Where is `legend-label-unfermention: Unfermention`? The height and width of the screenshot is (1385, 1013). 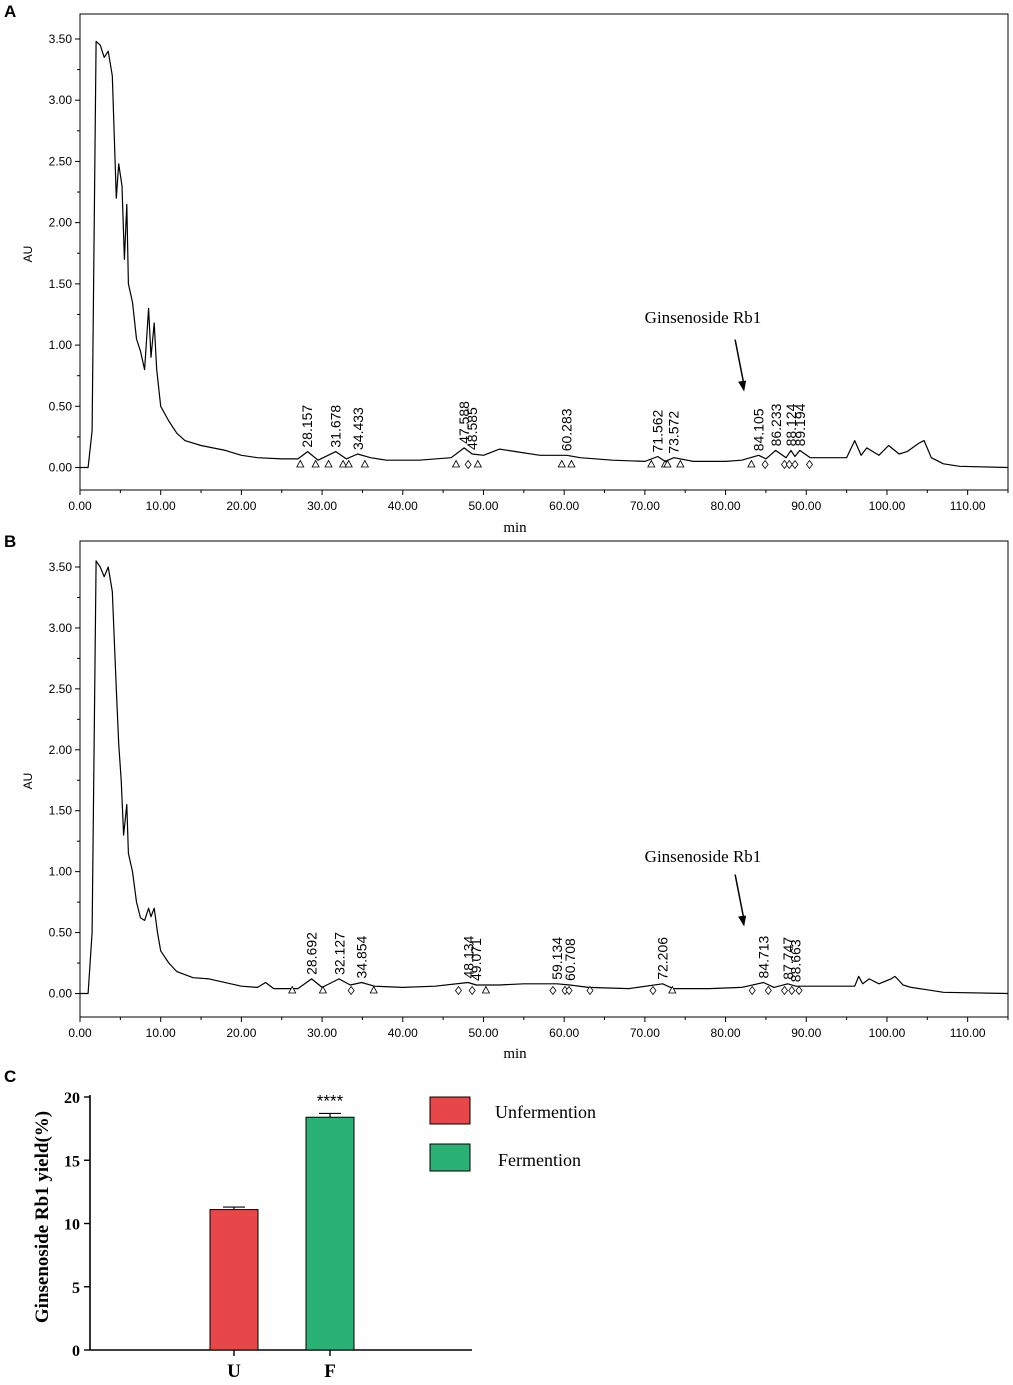 legend-label-unfermention: Unfermention is located at coordinates (545, 1112).